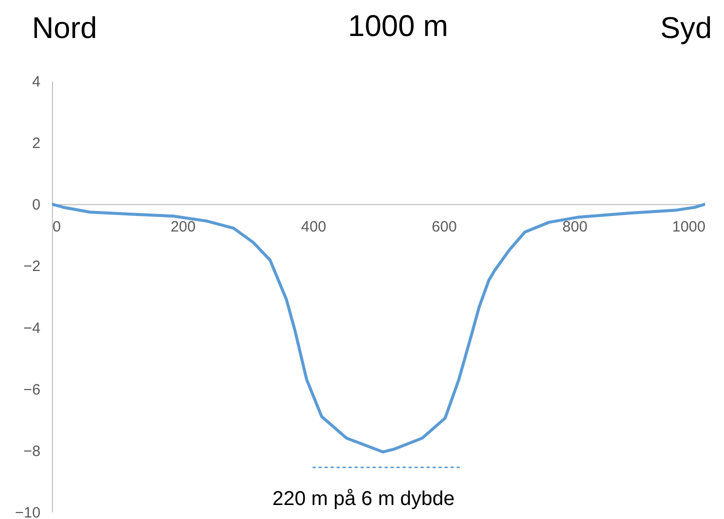  I want to click on x-tick-label: 1000, so click(689, 227).